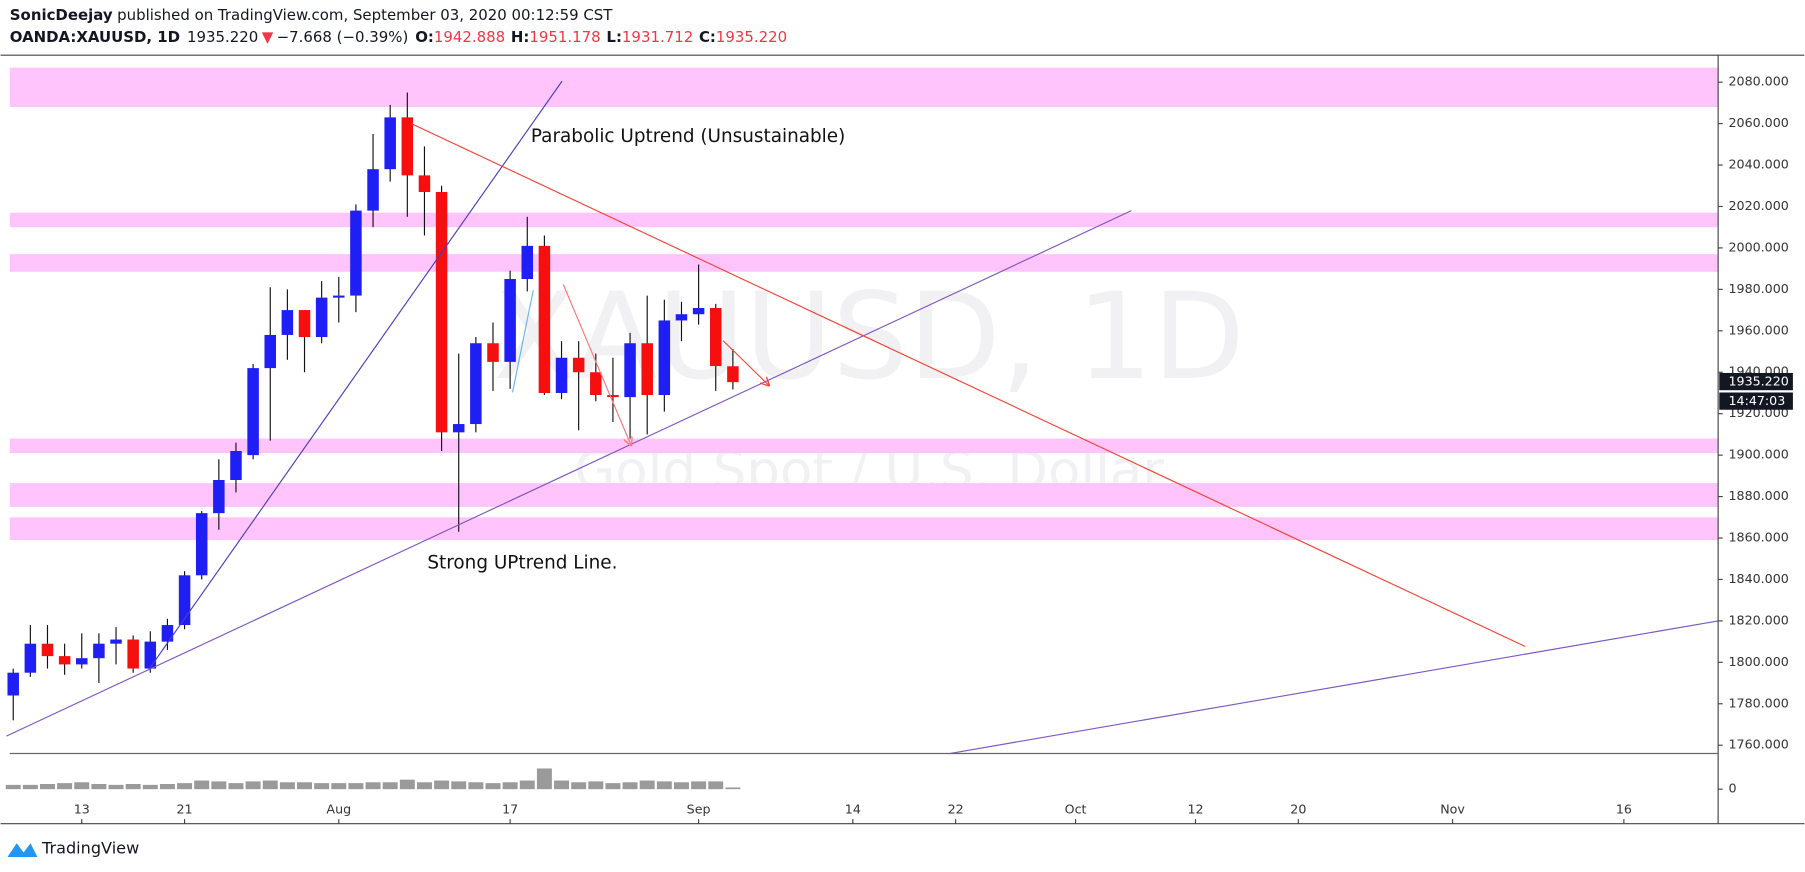 The height and width of the screenshot is (872, 1805). Describe the element at coordinates (95, 37) in the screenshot. I see `symbol: OANDA:XAUUSD, 1D` at that location.